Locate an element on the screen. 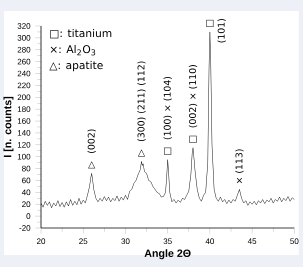  y-tick-label: 60 is located at coordinates (26, 181).